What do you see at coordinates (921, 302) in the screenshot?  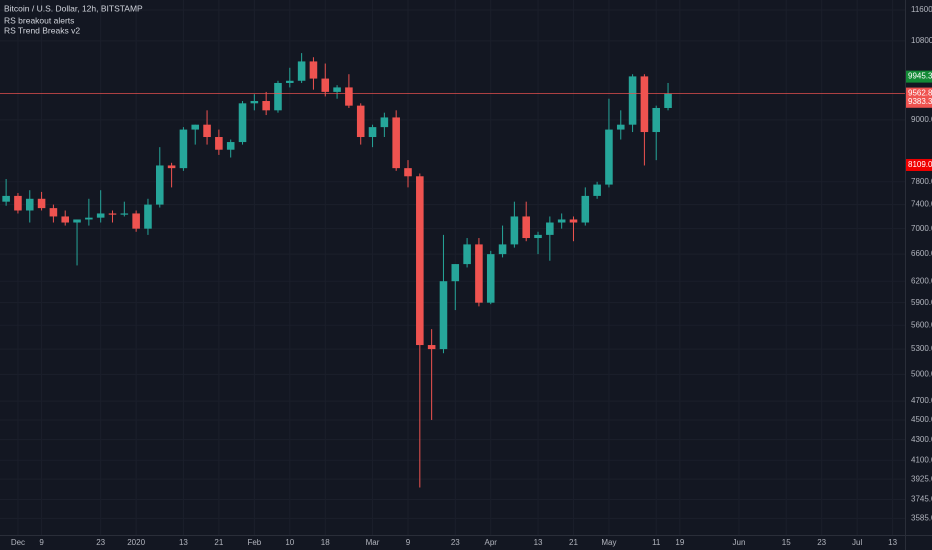 I see `y-tick-label: 5900.00` at bounding box center [921, 302].